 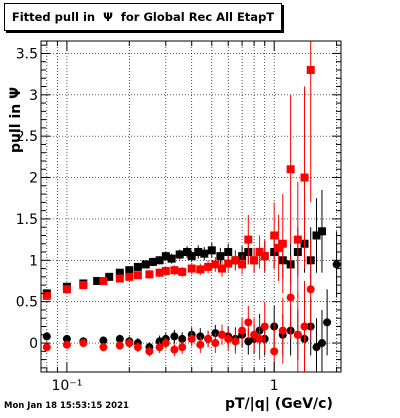 What do you see at coordinates (27, 199) in the screenshot?
I see `y-tick-labels: 0 0.5 1 1.5 2 2.5 3 3.5` at bounding box center [27, 199].